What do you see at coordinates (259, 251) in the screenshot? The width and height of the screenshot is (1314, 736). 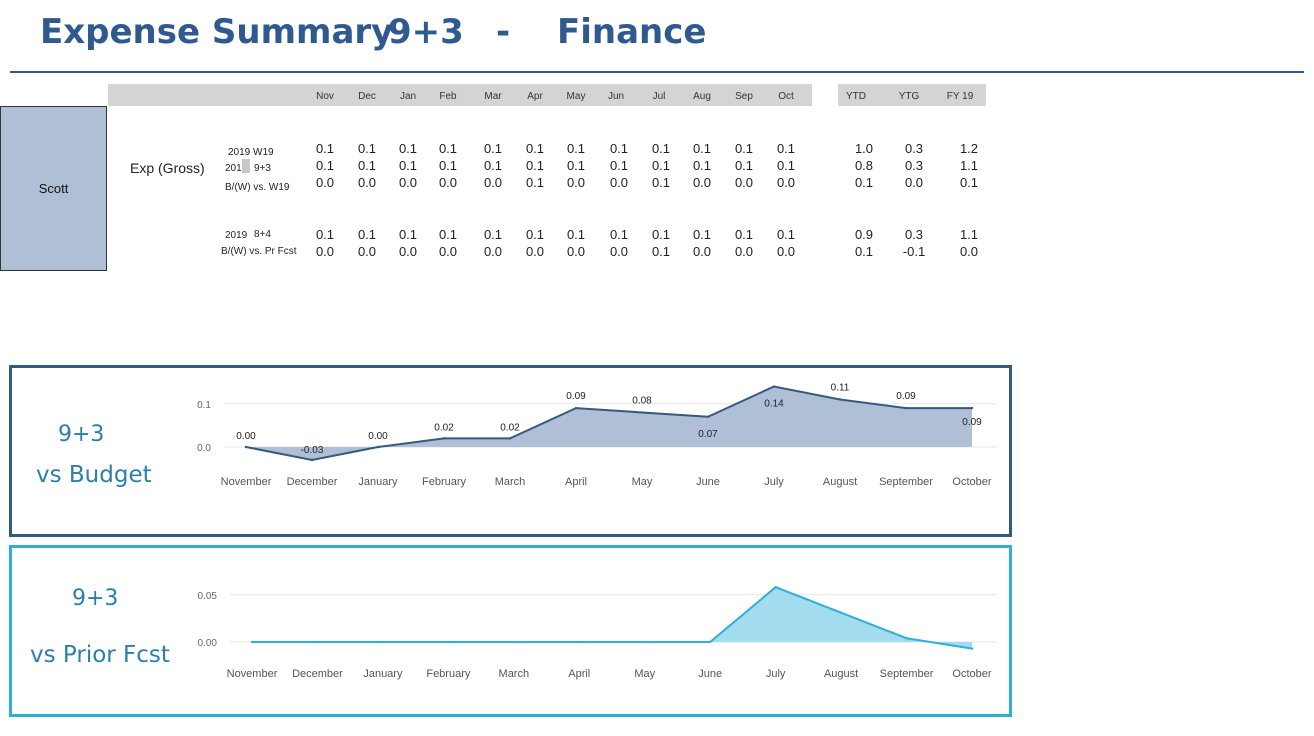 I see `row-label: B/(W) vs. Pr Fcst` at bounding box center [259, 251].